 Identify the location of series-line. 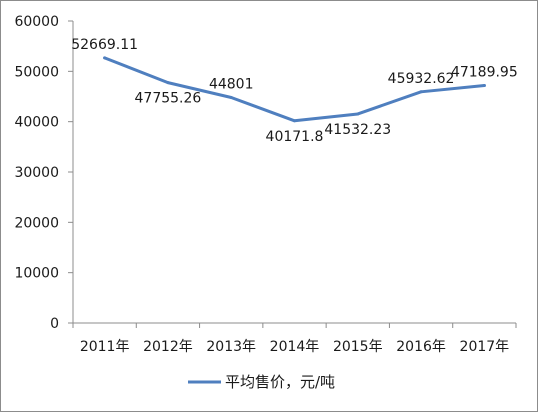
(294, 89).